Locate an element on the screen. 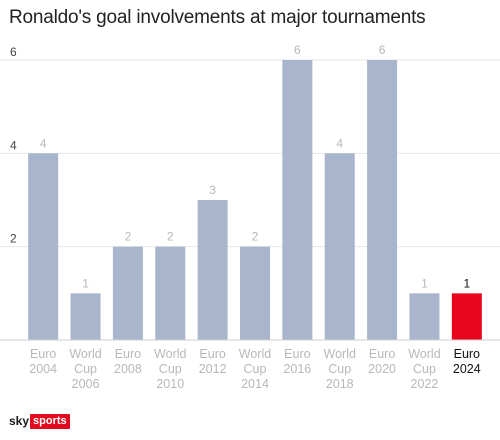  x-tick-label: 2016 is located at coordinates (297, 369).